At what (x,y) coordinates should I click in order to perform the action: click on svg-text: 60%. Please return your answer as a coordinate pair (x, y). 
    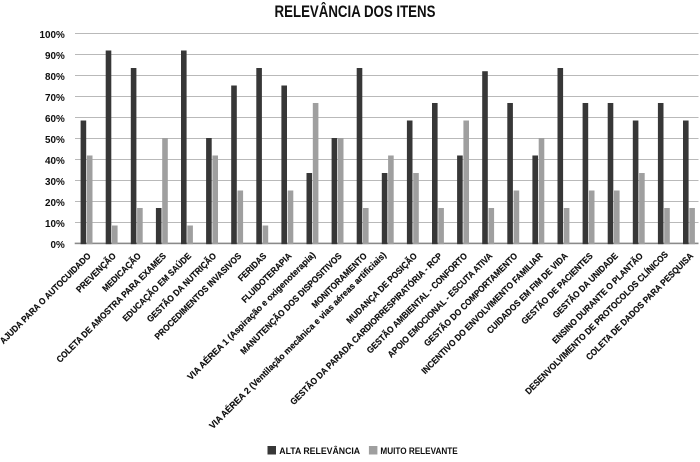
    Looking at the image, I should click on (55, 119).